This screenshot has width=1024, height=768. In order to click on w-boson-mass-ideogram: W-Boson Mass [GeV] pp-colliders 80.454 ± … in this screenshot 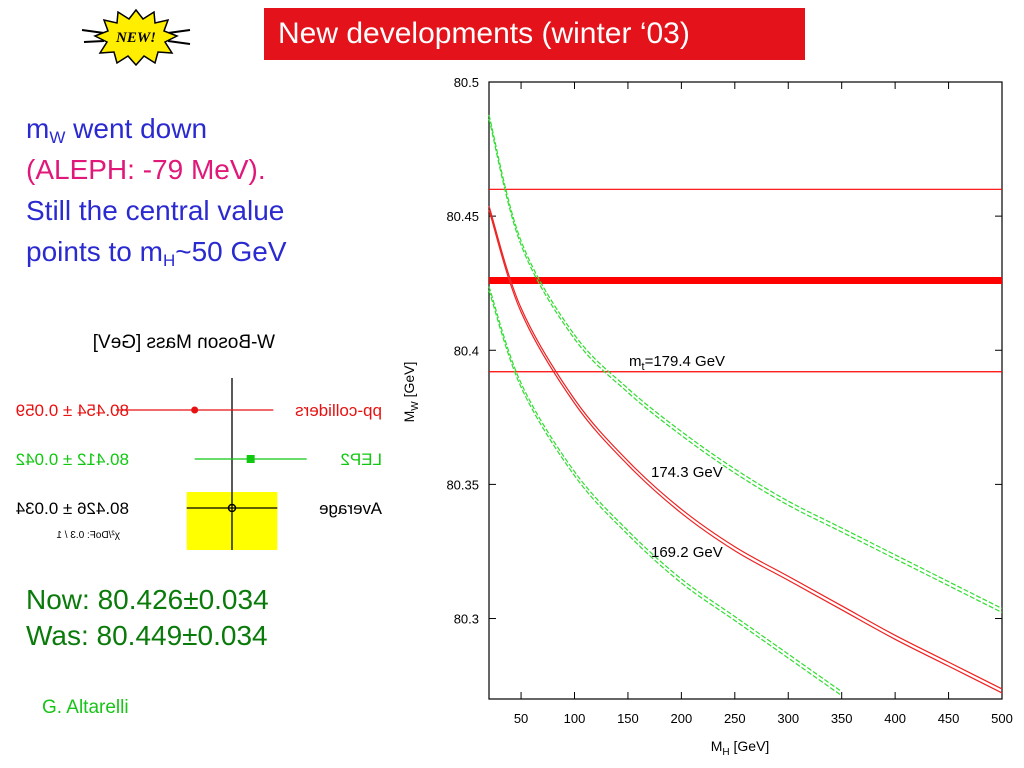, I will do `click(199, 441)`.